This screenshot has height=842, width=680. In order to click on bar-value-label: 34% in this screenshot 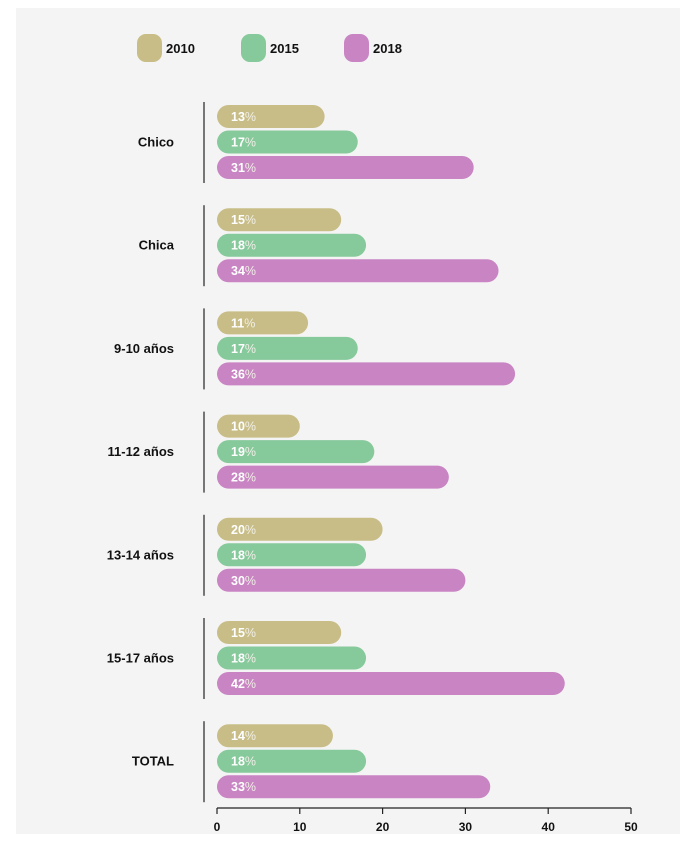, I will do `click(243, 271)`.